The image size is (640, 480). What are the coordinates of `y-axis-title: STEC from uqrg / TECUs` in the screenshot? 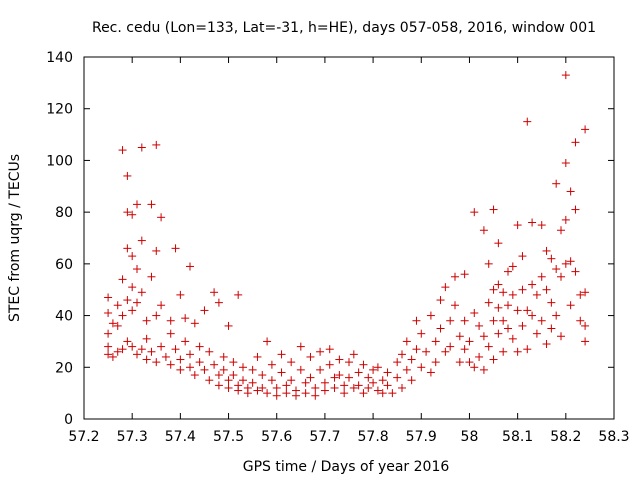 It's located at (15, 238).